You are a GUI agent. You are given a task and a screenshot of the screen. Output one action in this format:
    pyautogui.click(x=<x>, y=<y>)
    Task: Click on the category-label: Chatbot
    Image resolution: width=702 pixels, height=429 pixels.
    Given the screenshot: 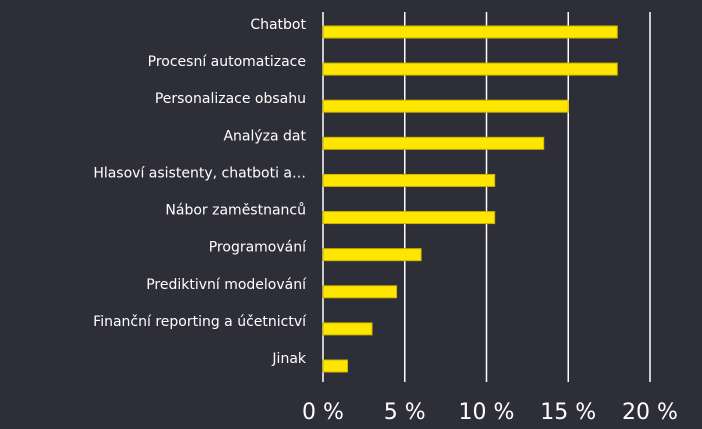 What is the action you would take?
    pyautogui.click(x=278, y=25)
    